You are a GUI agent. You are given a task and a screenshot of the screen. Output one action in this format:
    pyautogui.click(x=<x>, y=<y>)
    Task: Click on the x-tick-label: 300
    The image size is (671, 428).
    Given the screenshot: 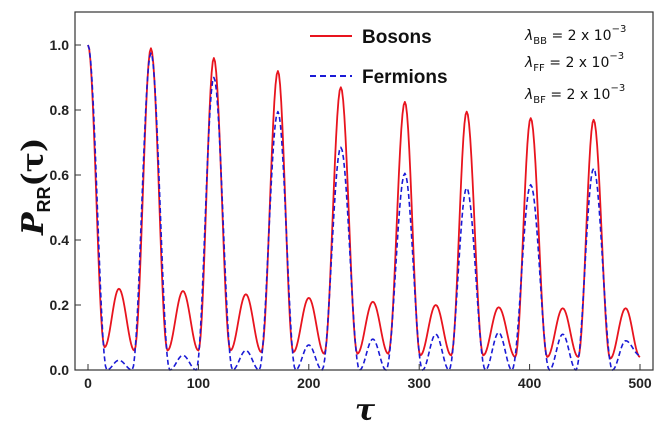 What is the action you would take?
    pyautogui.click(x=420, y=383)
    